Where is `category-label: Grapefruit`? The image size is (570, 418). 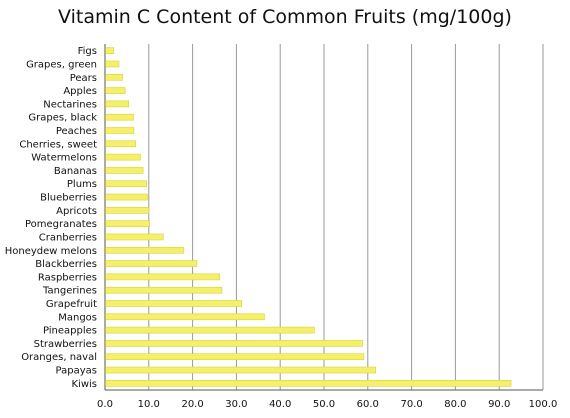
category-label: Grapefruit is located at coordinates (71, 304).